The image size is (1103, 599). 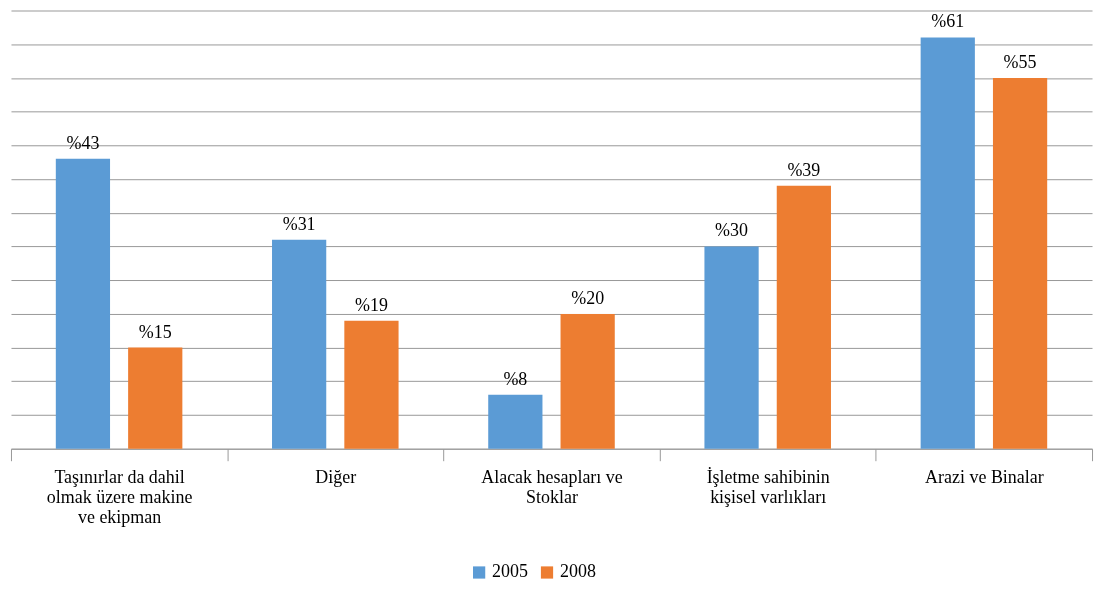 What do you see at coordinates (510, 571) in the screenshot?
I see `legend-label: 2005` at bounding box center [510, 571].